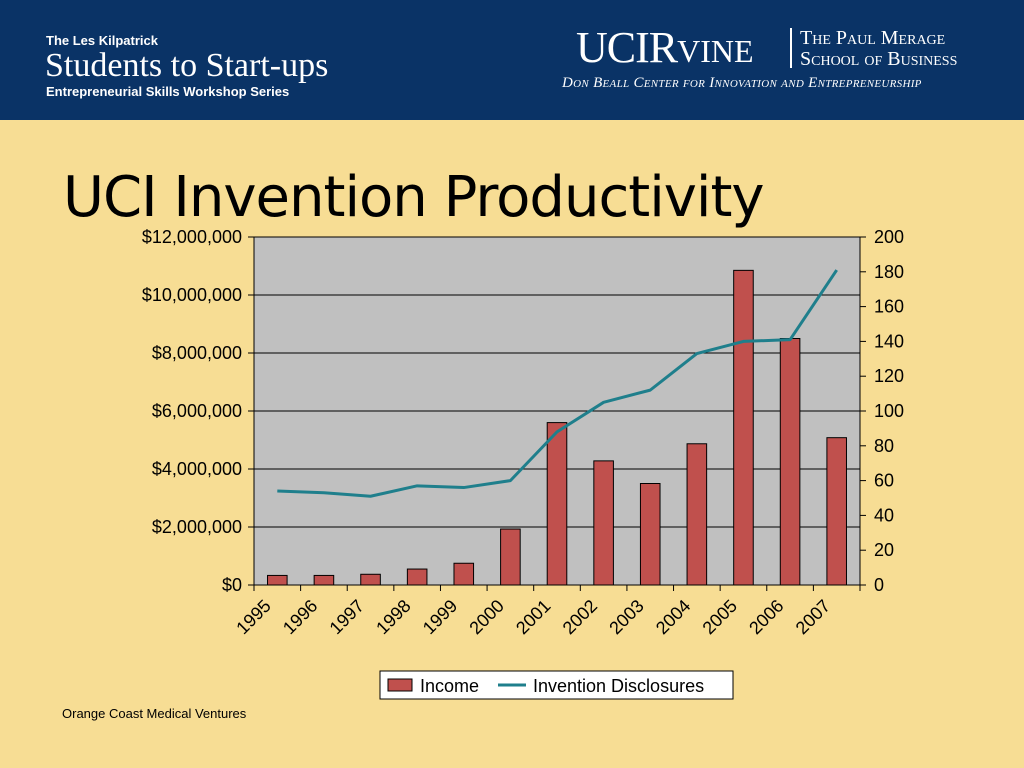  What do you see at coordinates (766, 617) in the screenshot?
I see `x-tick-label: 2006` at bounding box center [766, 617].